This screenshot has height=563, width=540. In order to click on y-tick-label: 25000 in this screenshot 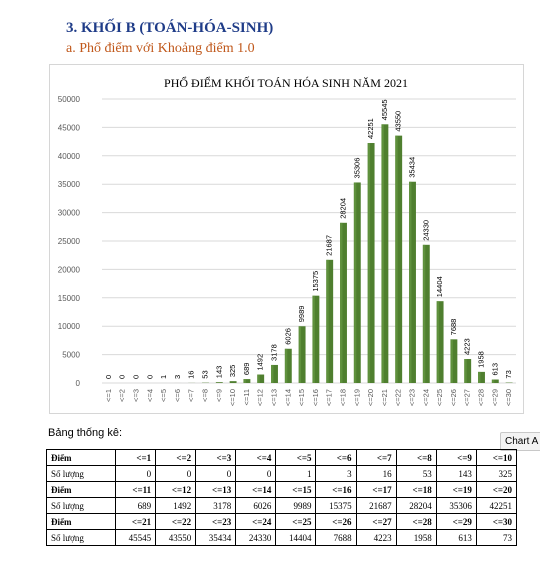, I will do `click(69, 241)`.